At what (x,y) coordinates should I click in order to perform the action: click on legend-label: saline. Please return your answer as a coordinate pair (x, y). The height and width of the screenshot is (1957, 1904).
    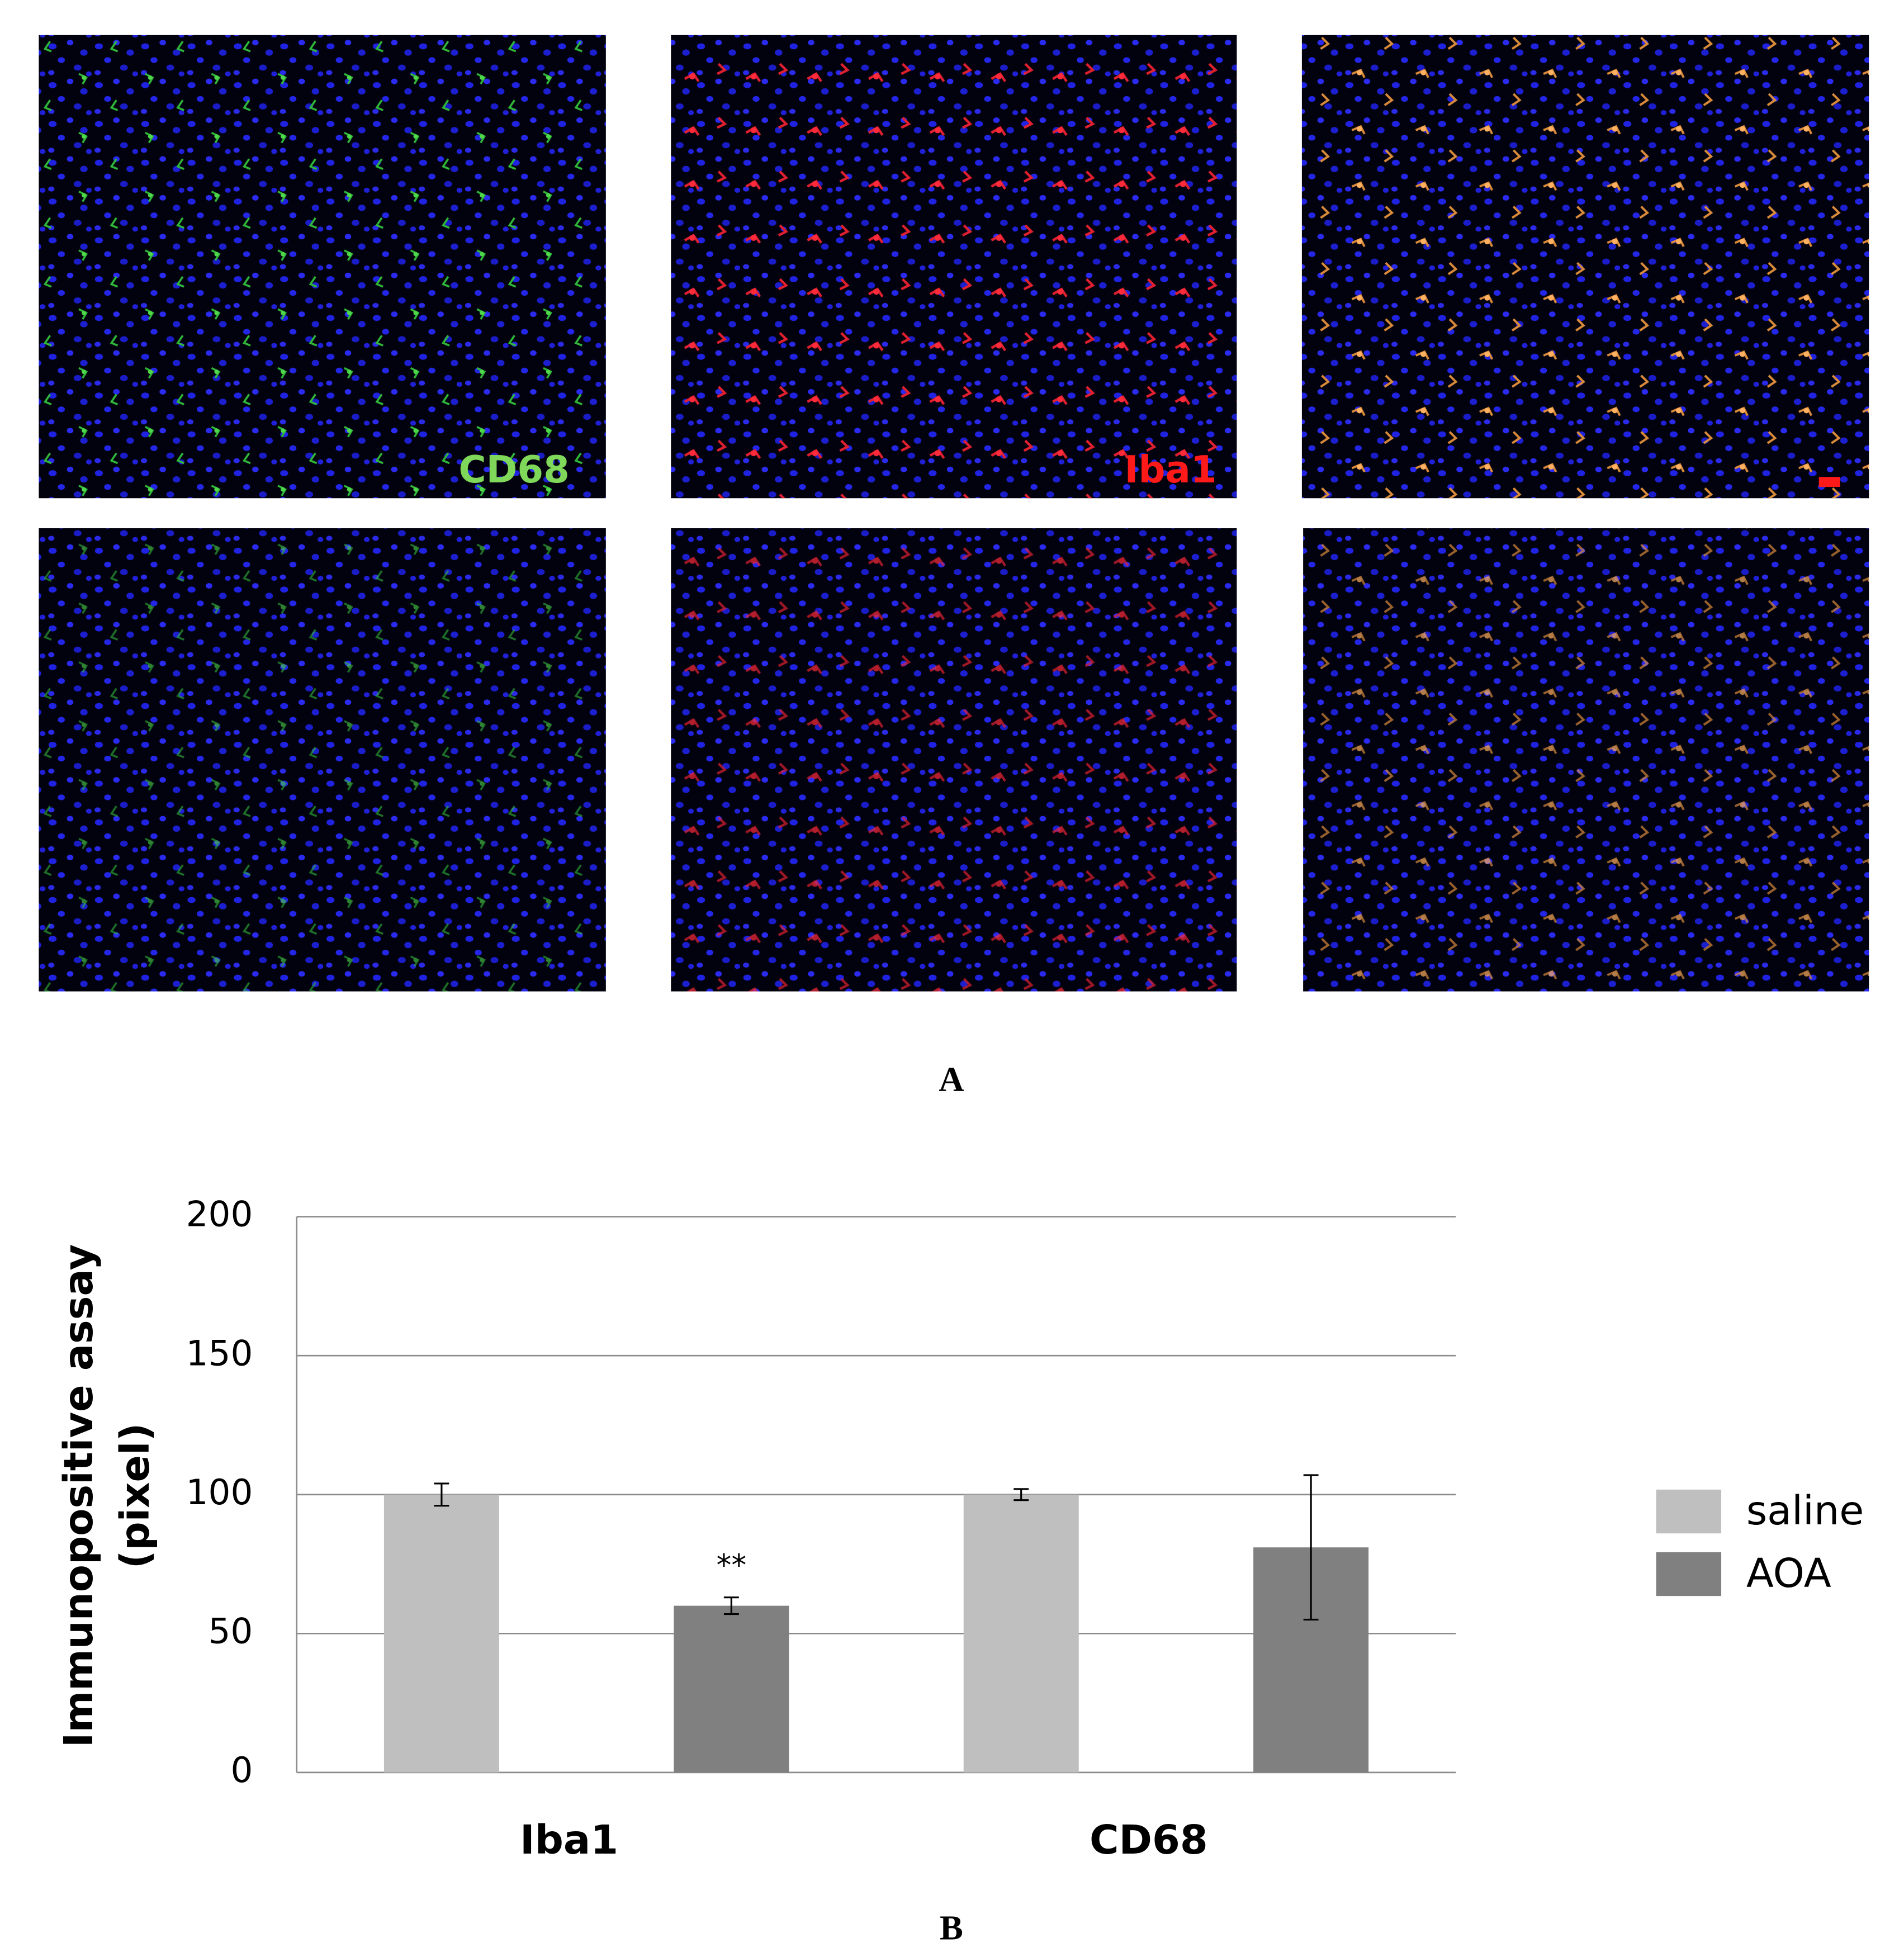
    Looking at the image, I should click on (1805, 1510).